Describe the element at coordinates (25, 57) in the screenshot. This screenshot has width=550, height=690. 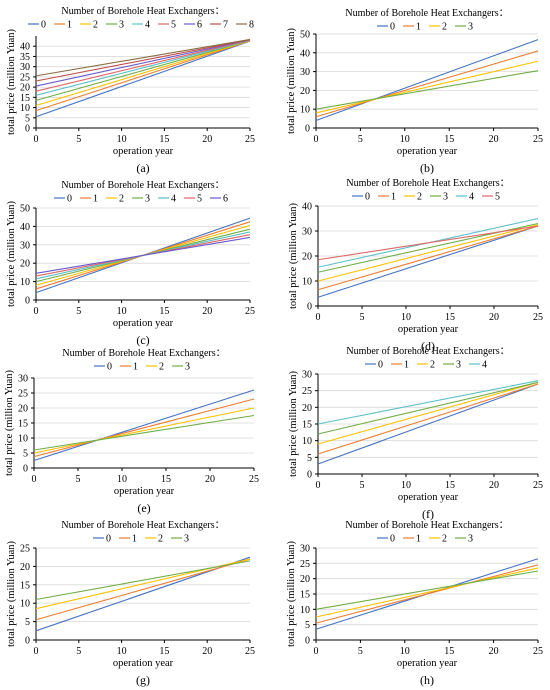
I see `y-tick-label: 35` at that location.